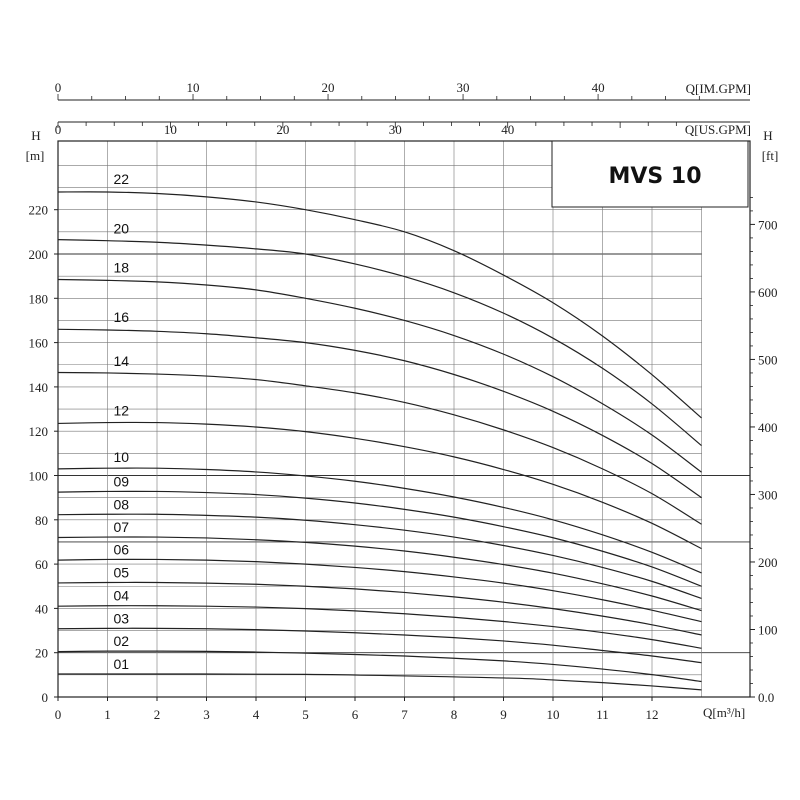  I want to click on y-right-tick-label: 600, so click(768, 292).